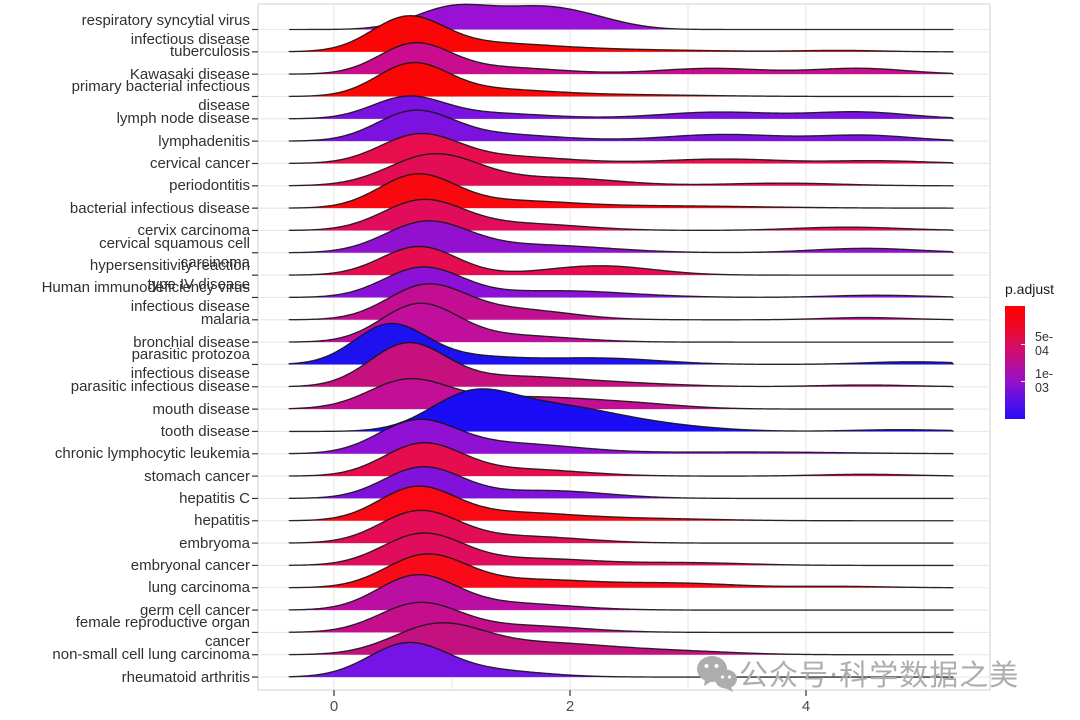 This screenshot has width=1080, height=720. I want to click on y-axis-label: chronic lymphocytic leukemia, so click(152, 454).